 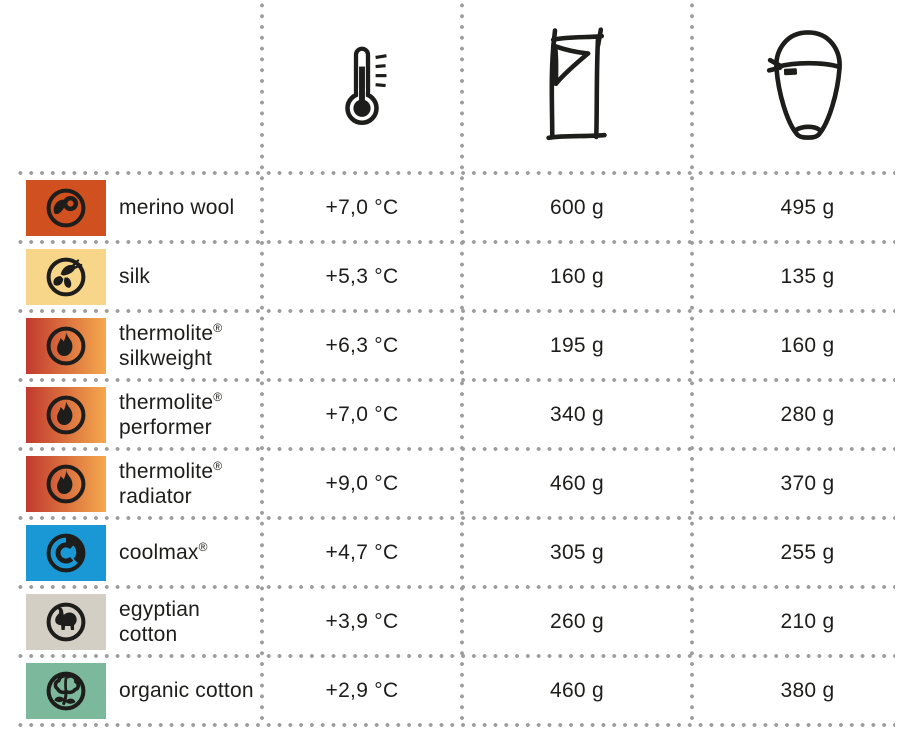 What do you see at coordinates (362, 552) in the screenshot?
I see `temperature-cell: +4,7 °C` at bounding box center [362, 552].